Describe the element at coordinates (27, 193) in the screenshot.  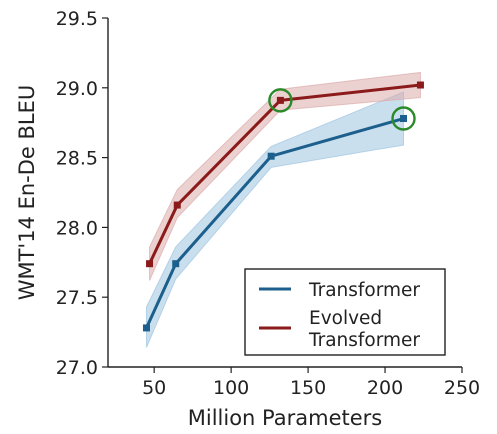
I see `y-axis-title: WMT'14 En-De BLEU` at that location.